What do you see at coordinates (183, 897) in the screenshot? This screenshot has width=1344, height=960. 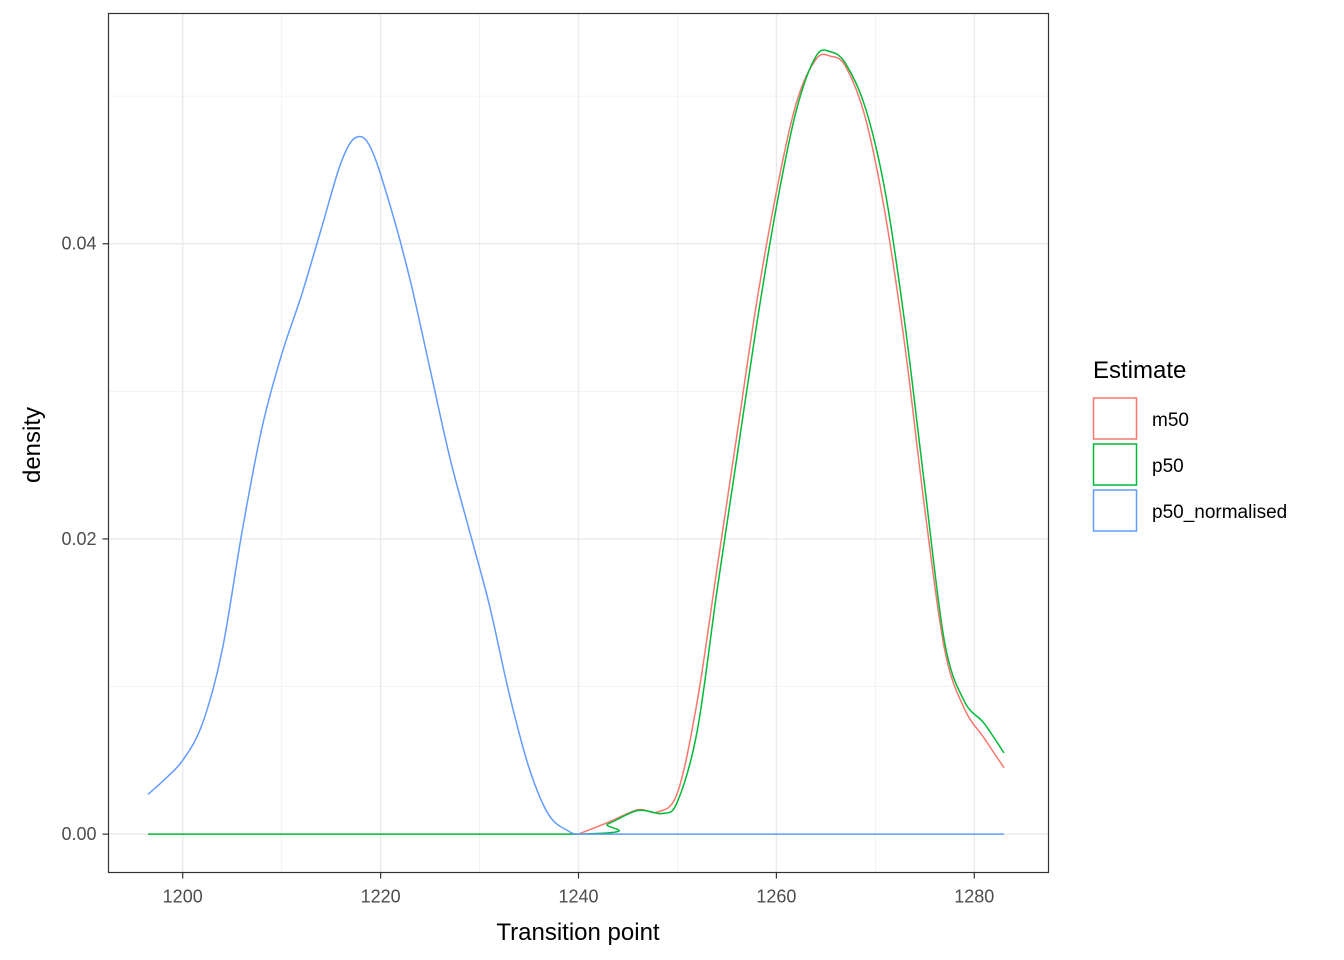 I see `x-tick-label: 1200` at bounding box center [183, 897].